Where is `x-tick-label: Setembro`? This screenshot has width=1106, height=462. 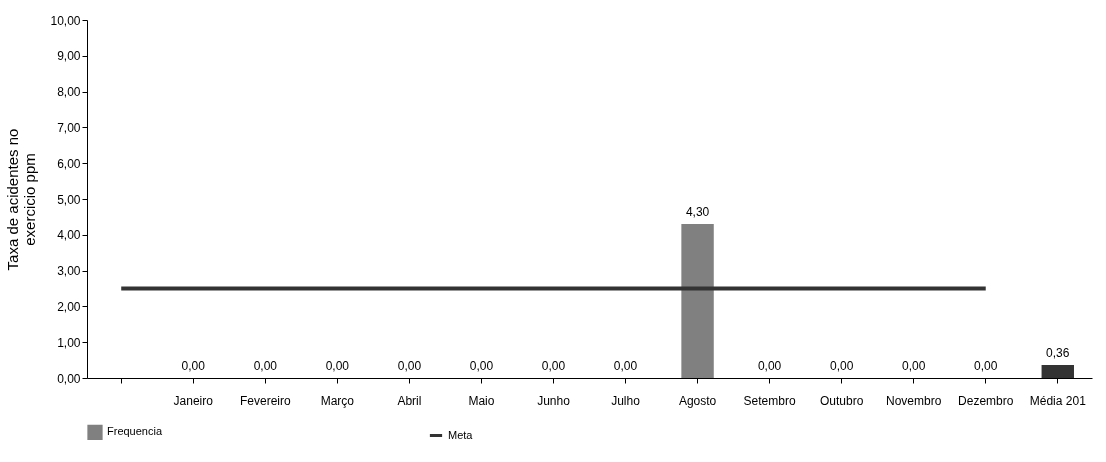 x-tick-label: Setembro is located at coordinates (769, 400).